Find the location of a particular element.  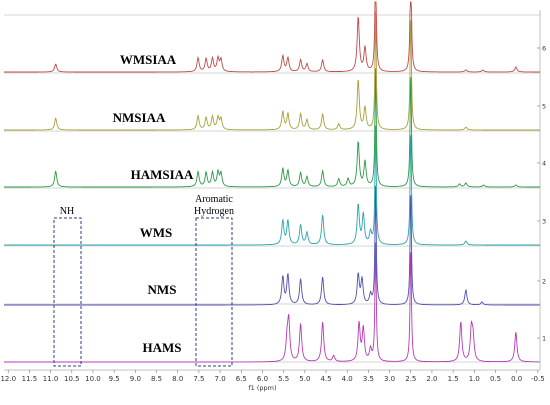

x-tick-label: -0.5 is located at coordinates (538, 379).